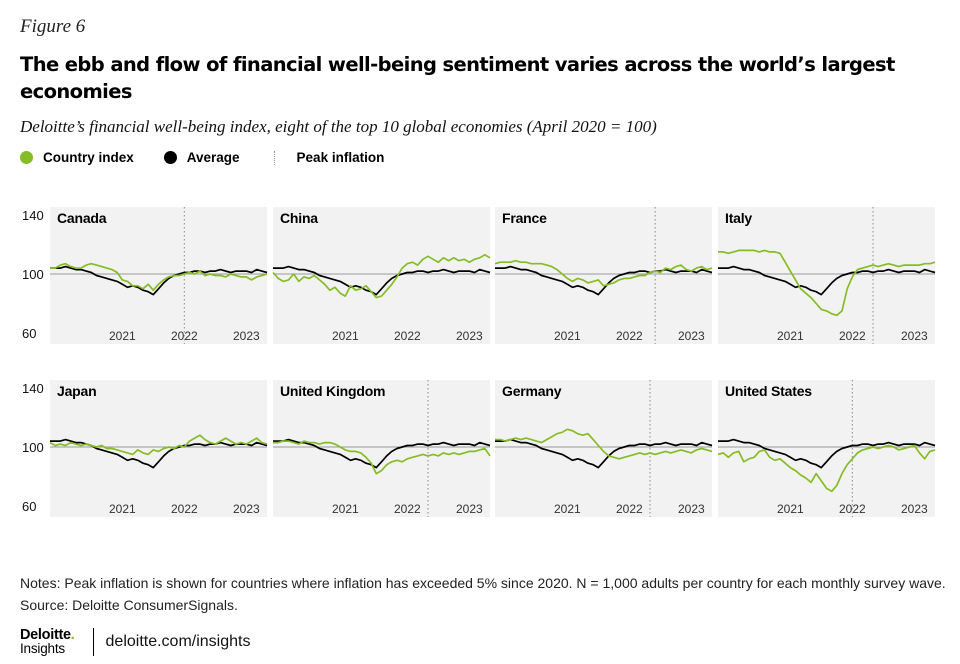 The height and width of the screenshot is (664, 960). I want to click on panel-title: Germany, so click(532, 391).